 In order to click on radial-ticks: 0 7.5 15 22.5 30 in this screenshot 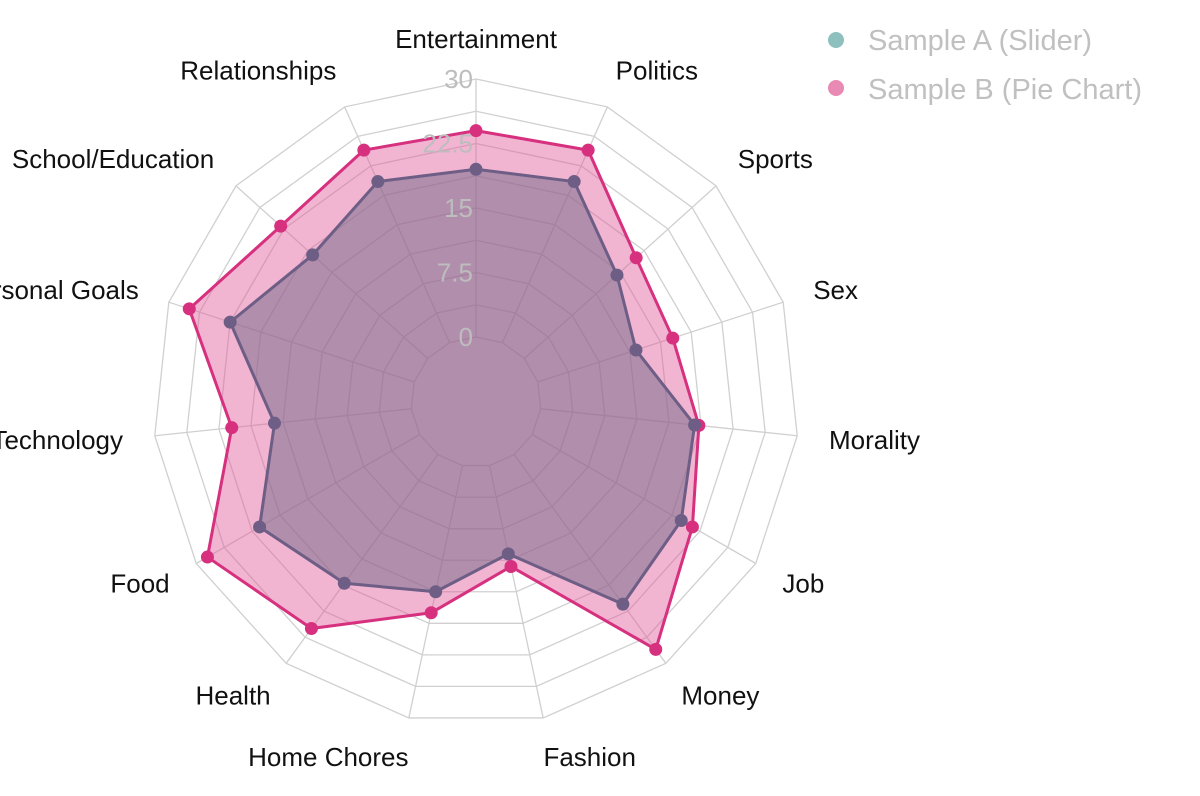, I will do `click(447, 208)`.